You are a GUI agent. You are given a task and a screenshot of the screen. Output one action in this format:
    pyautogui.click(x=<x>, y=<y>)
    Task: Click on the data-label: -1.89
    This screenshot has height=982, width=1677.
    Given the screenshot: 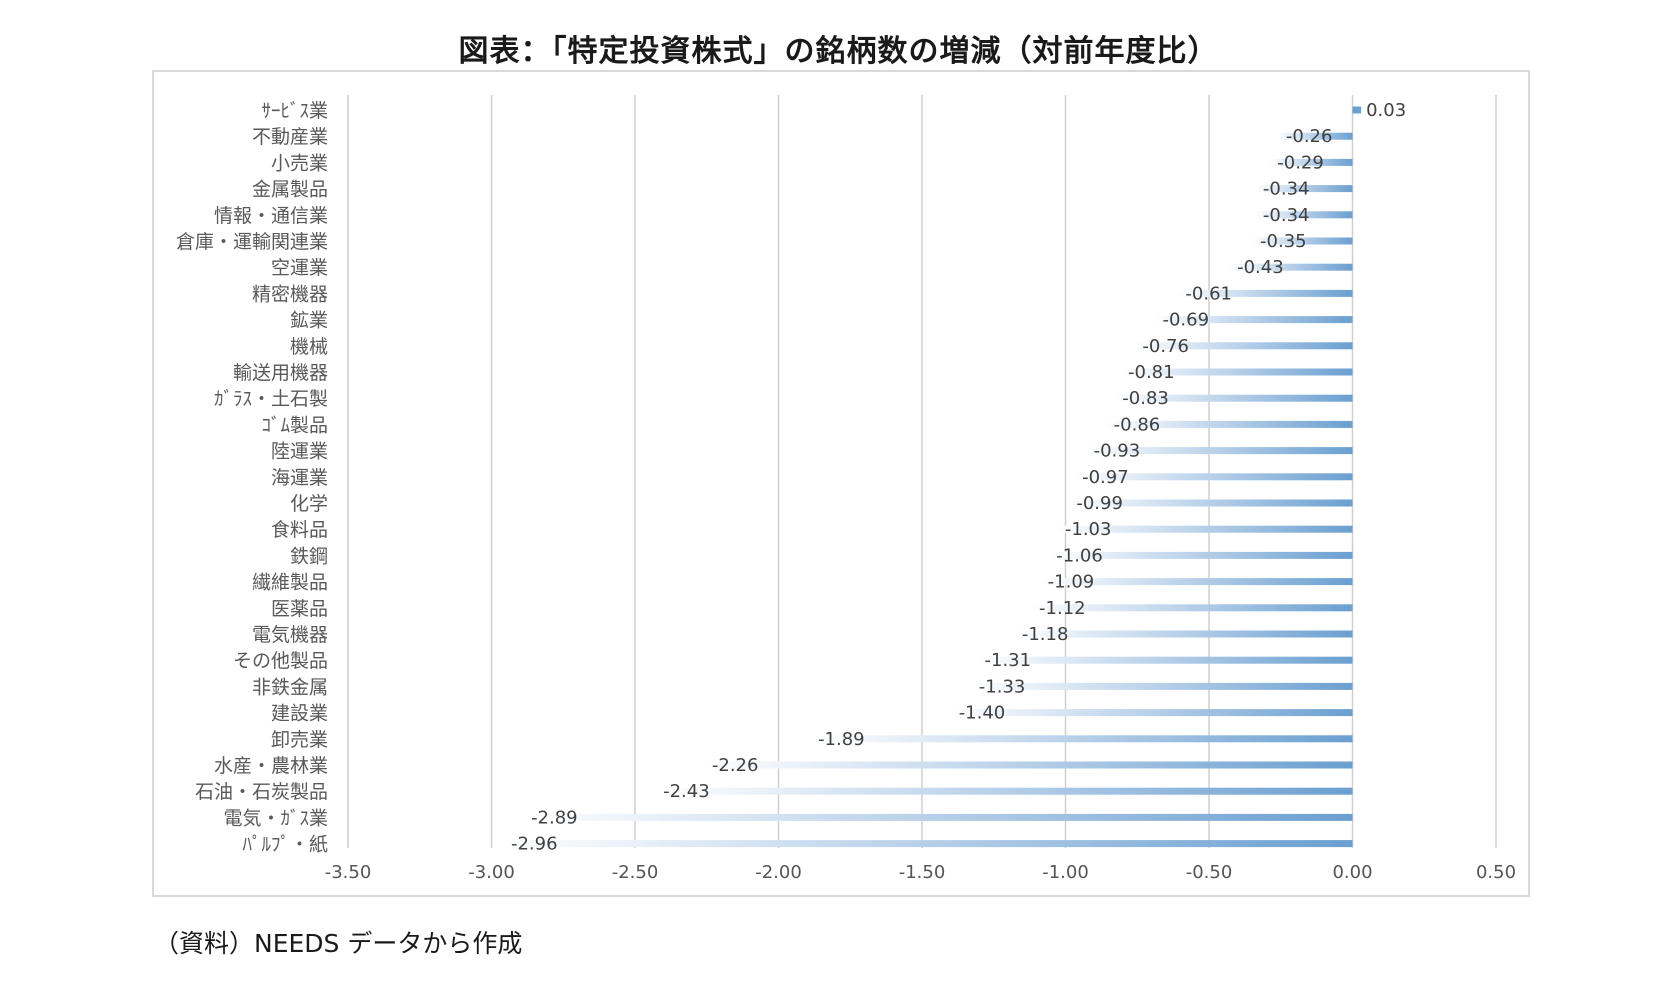 What is the action you would take?
    pyautogui.click(x=841, y=739)
    